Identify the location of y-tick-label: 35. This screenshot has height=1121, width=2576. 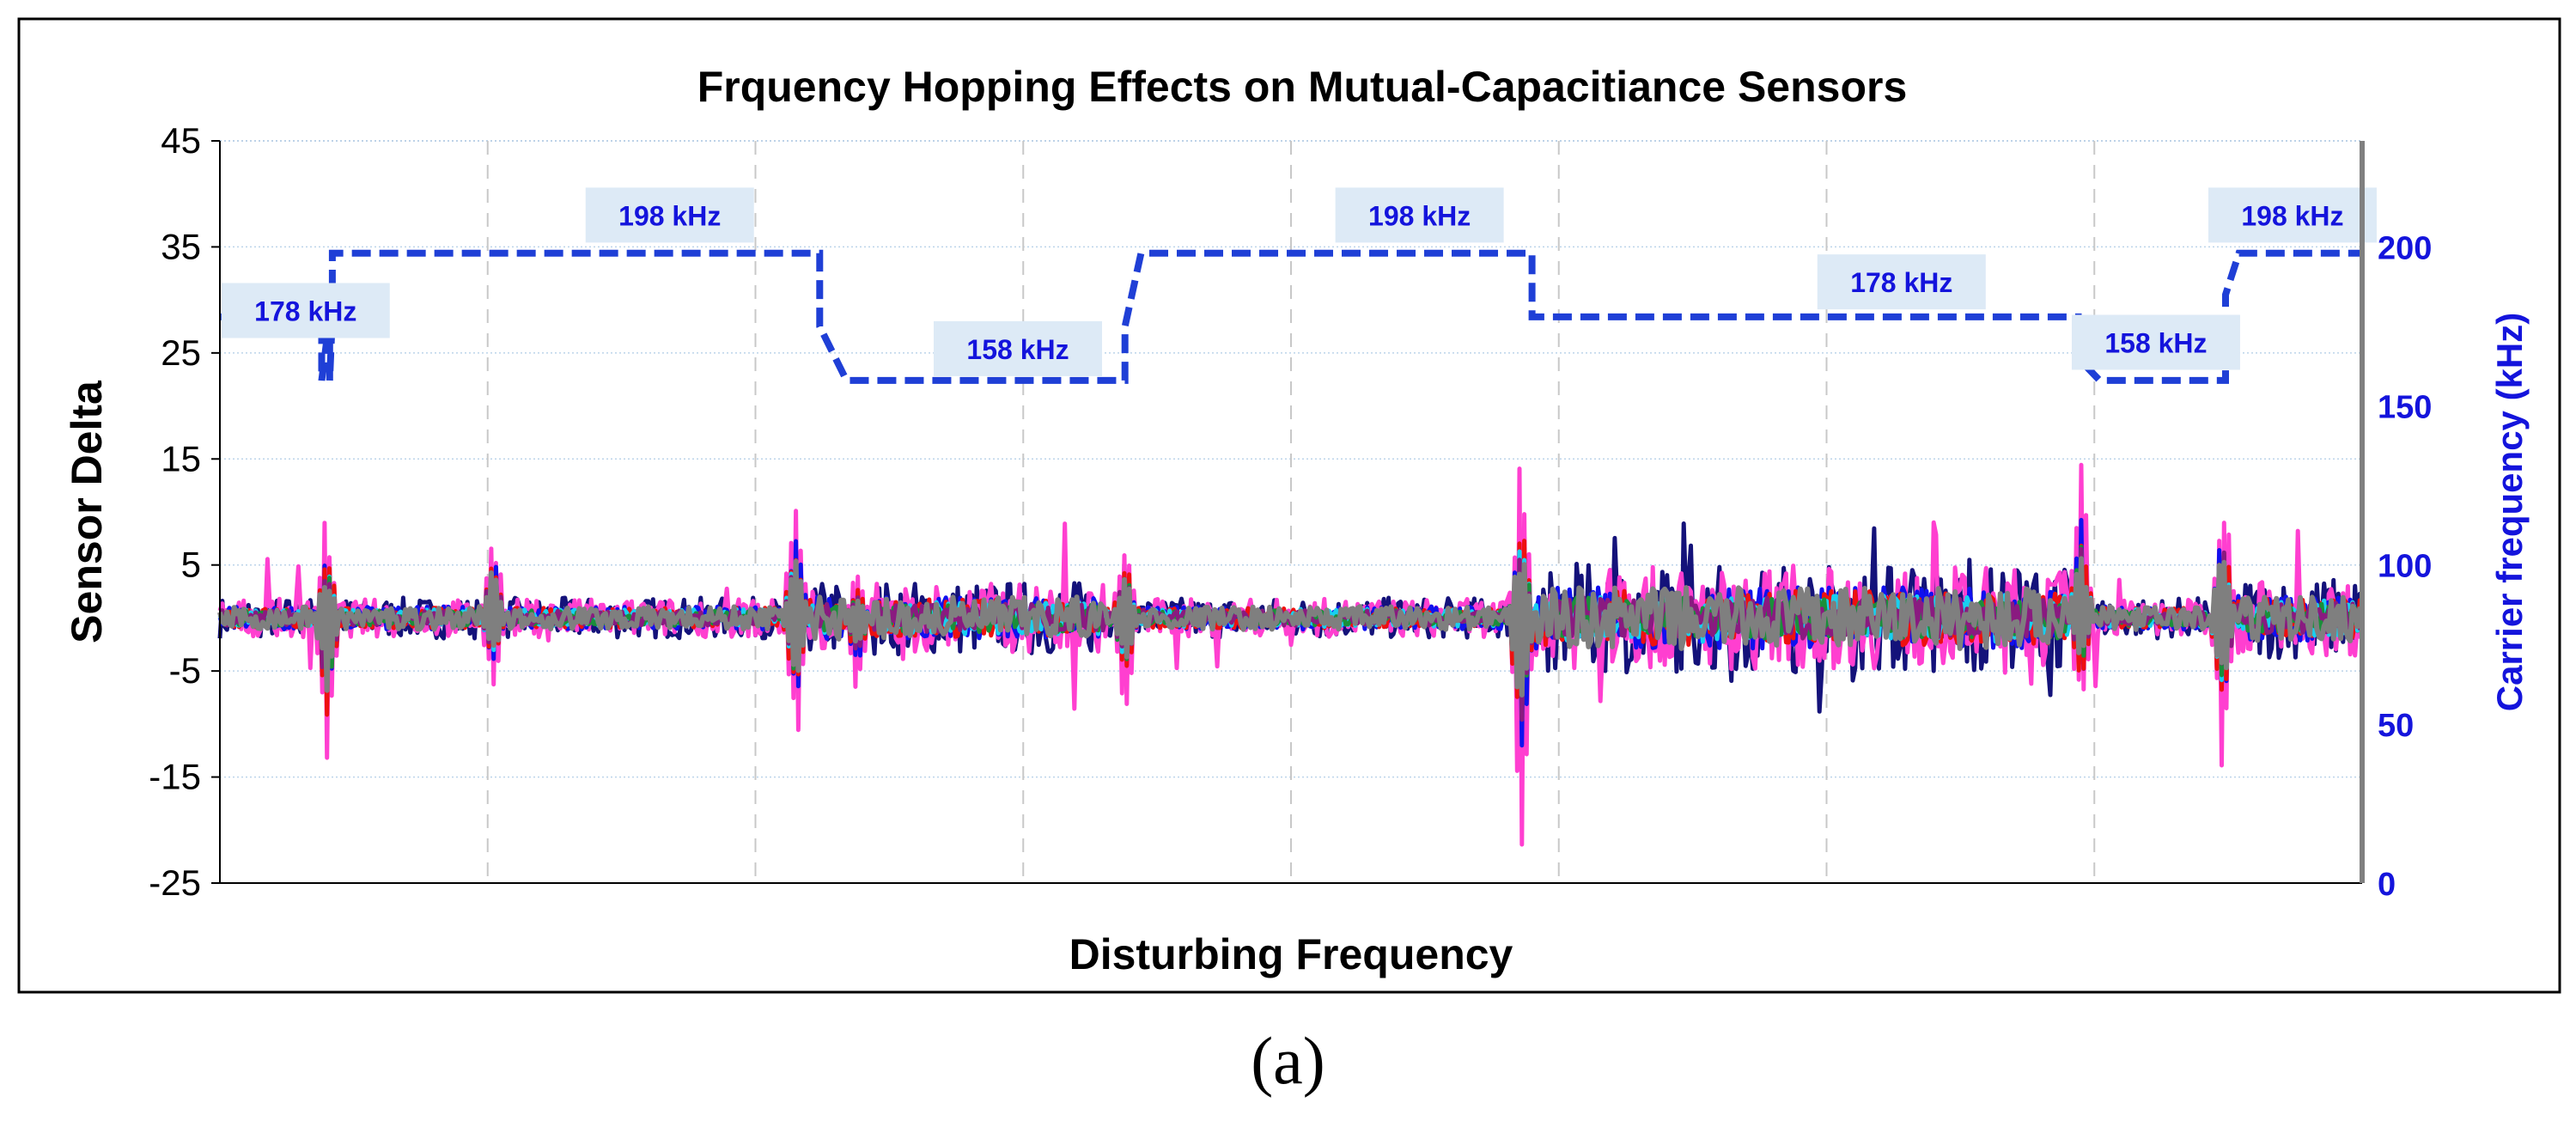
(181, 246).